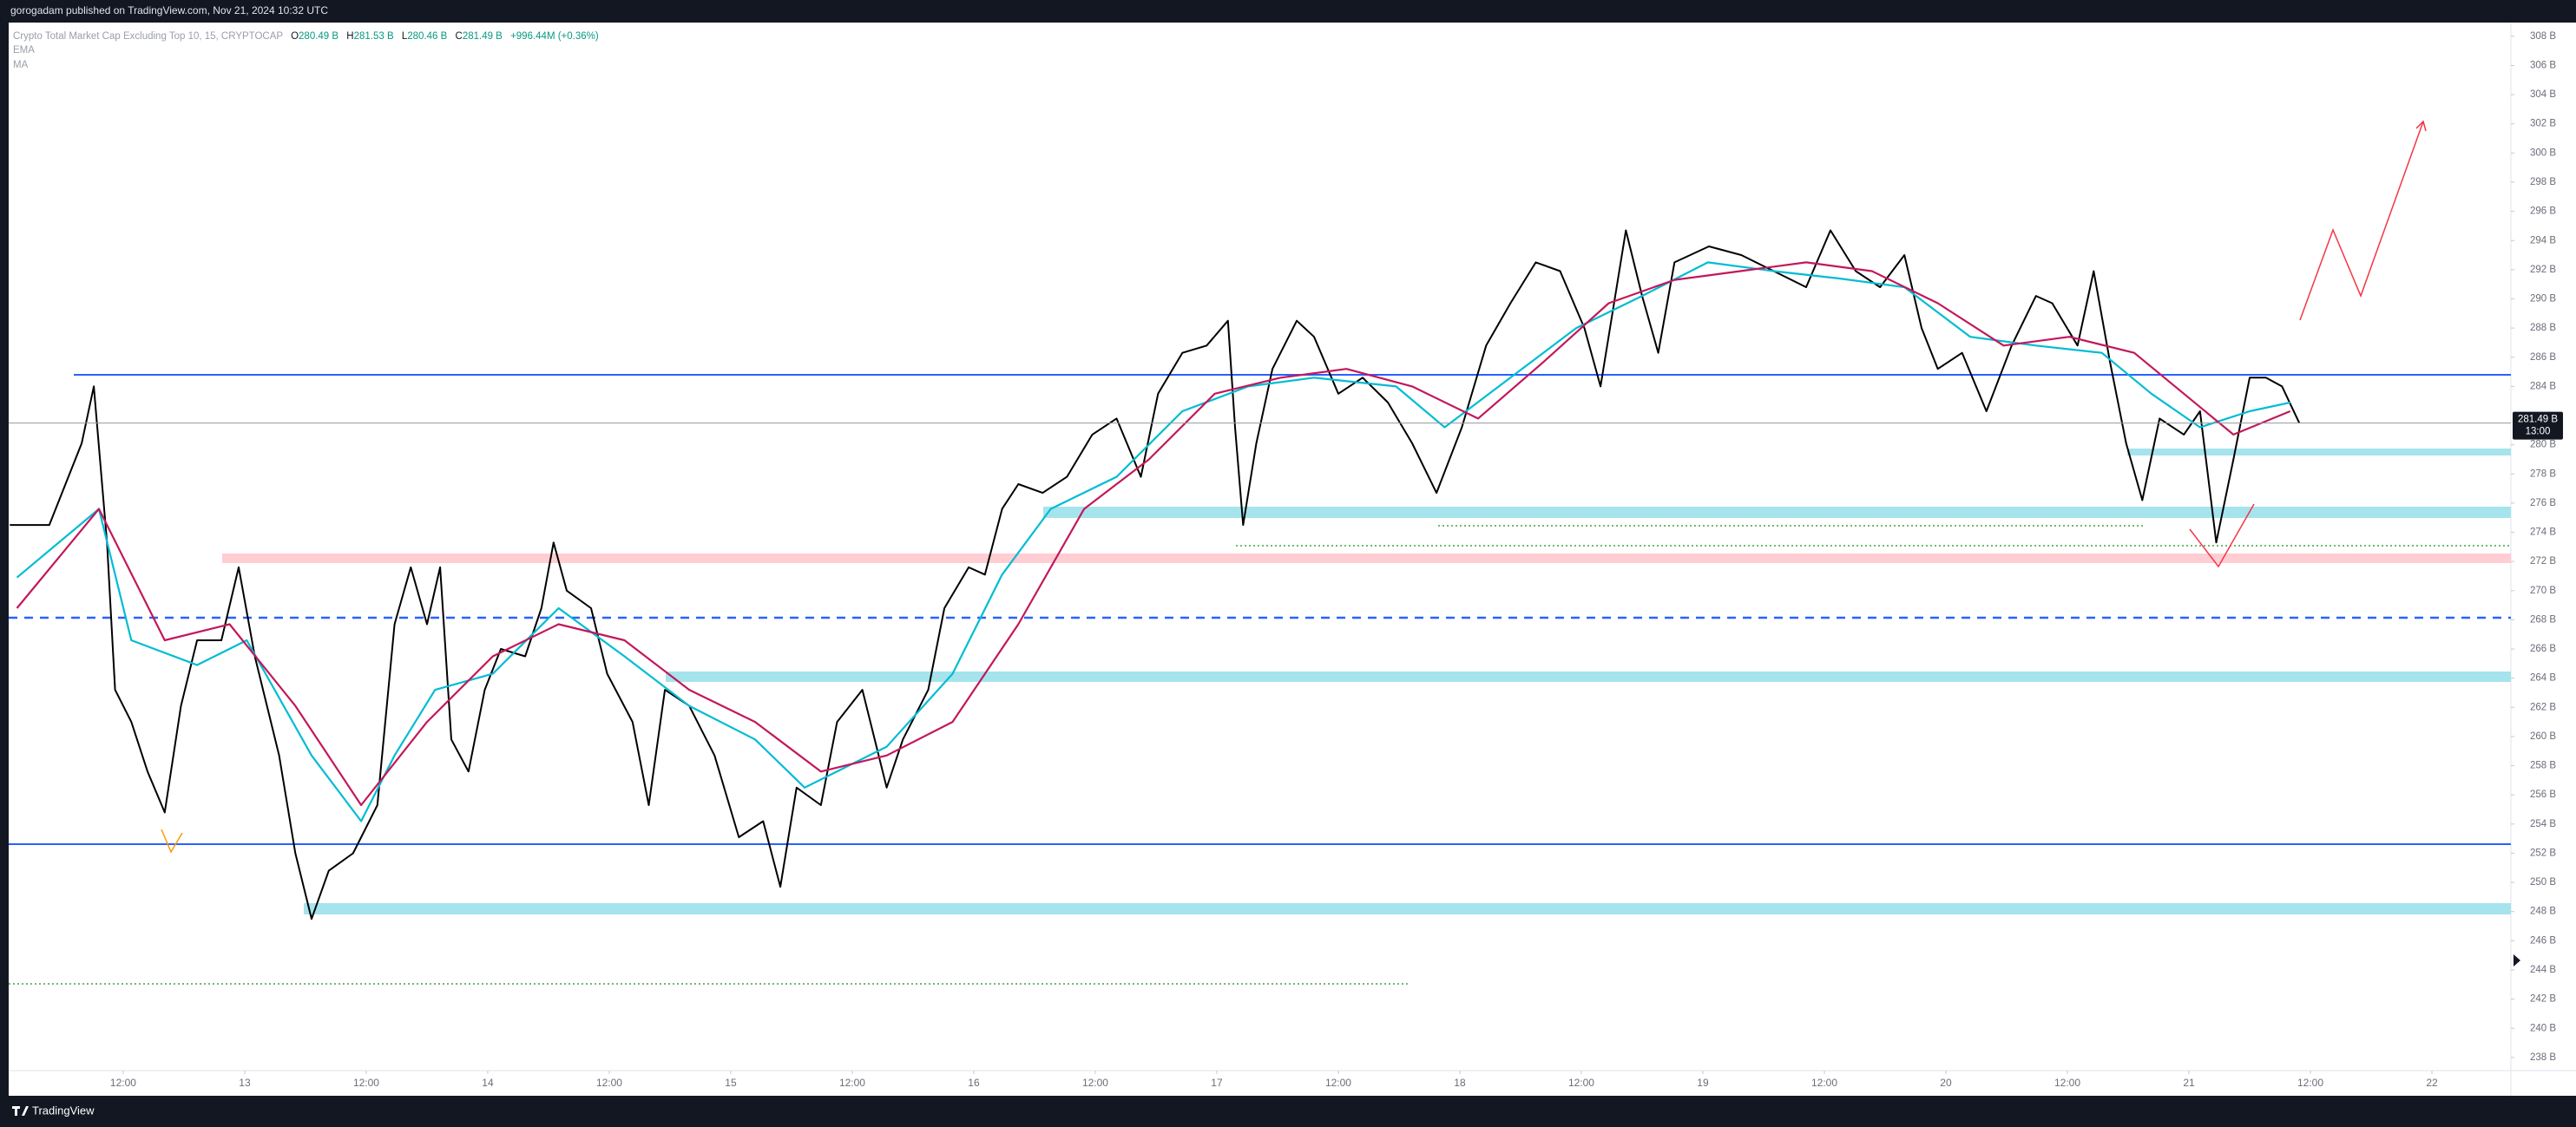  What do you see at coordinates (427, 36) in the screenshot?
I see `ohlc-value: 280.46 B` at bounding box center [427, 36].